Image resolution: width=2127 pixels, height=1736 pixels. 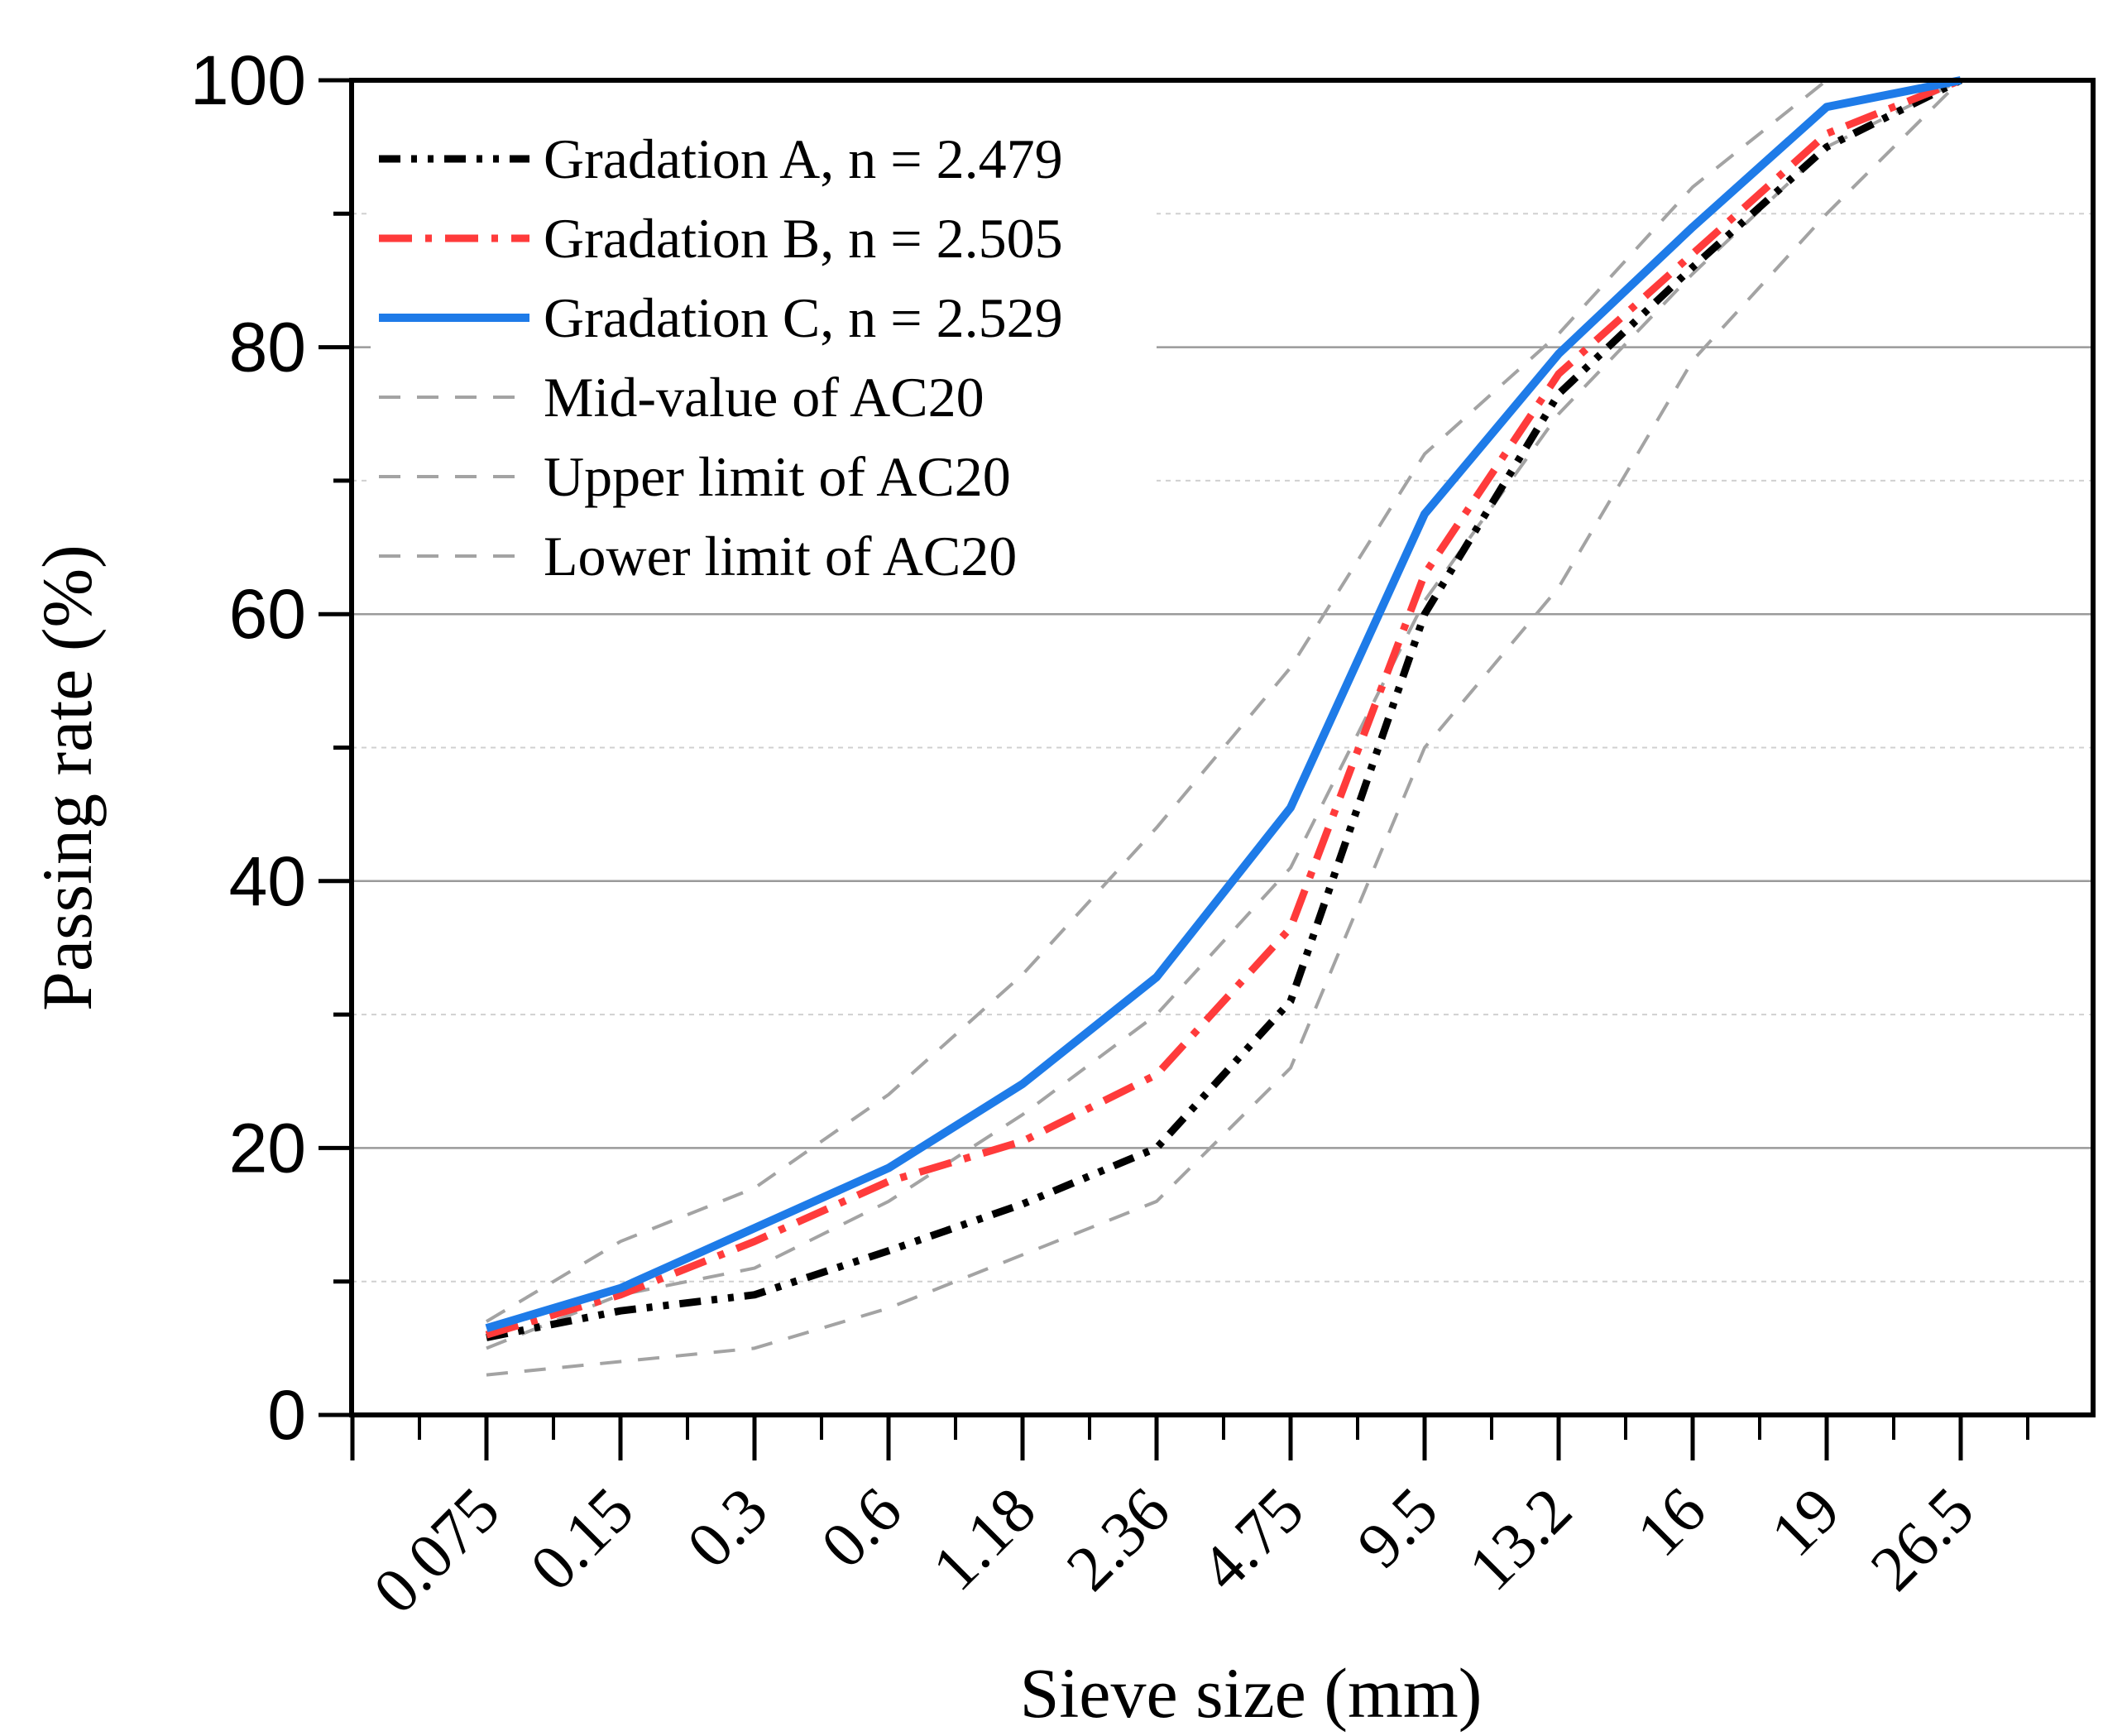 What do you see at coordinates (861, 1527) in the screenshot?
I see `x-tick-label: 0.6` at bounding box center [861, 1527].